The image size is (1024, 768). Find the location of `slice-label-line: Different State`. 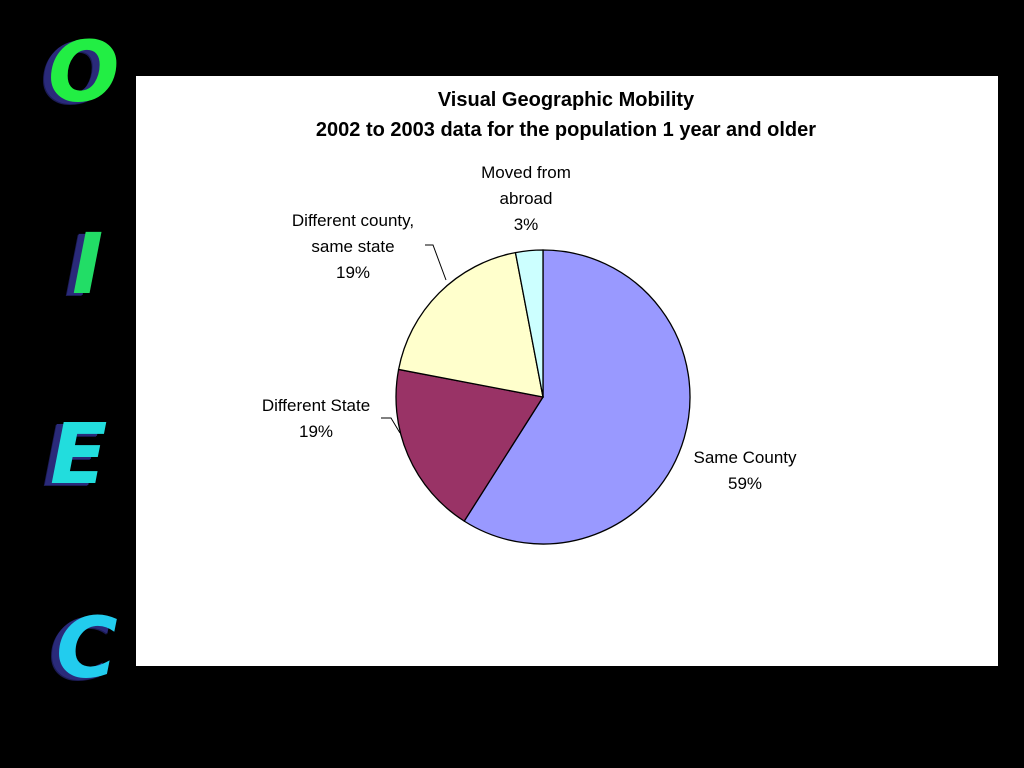

slice-label-line: Different State is located at coordinates (316, 405).